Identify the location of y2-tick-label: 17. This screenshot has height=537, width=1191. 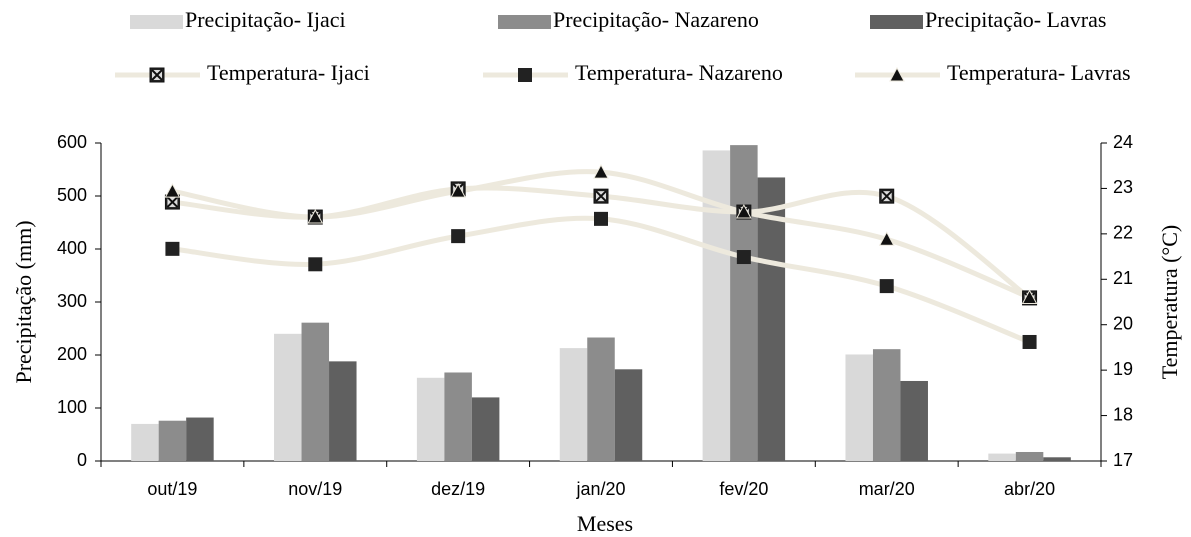
(1123, 460).